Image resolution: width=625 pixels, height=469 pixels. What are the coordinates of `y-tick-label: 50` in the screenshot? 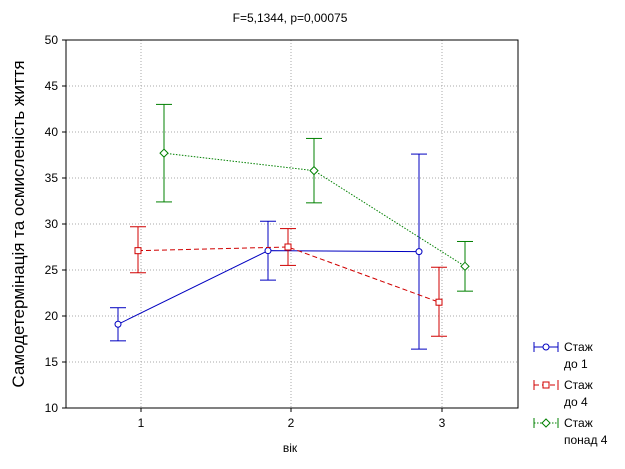 It's located at (52, 40).